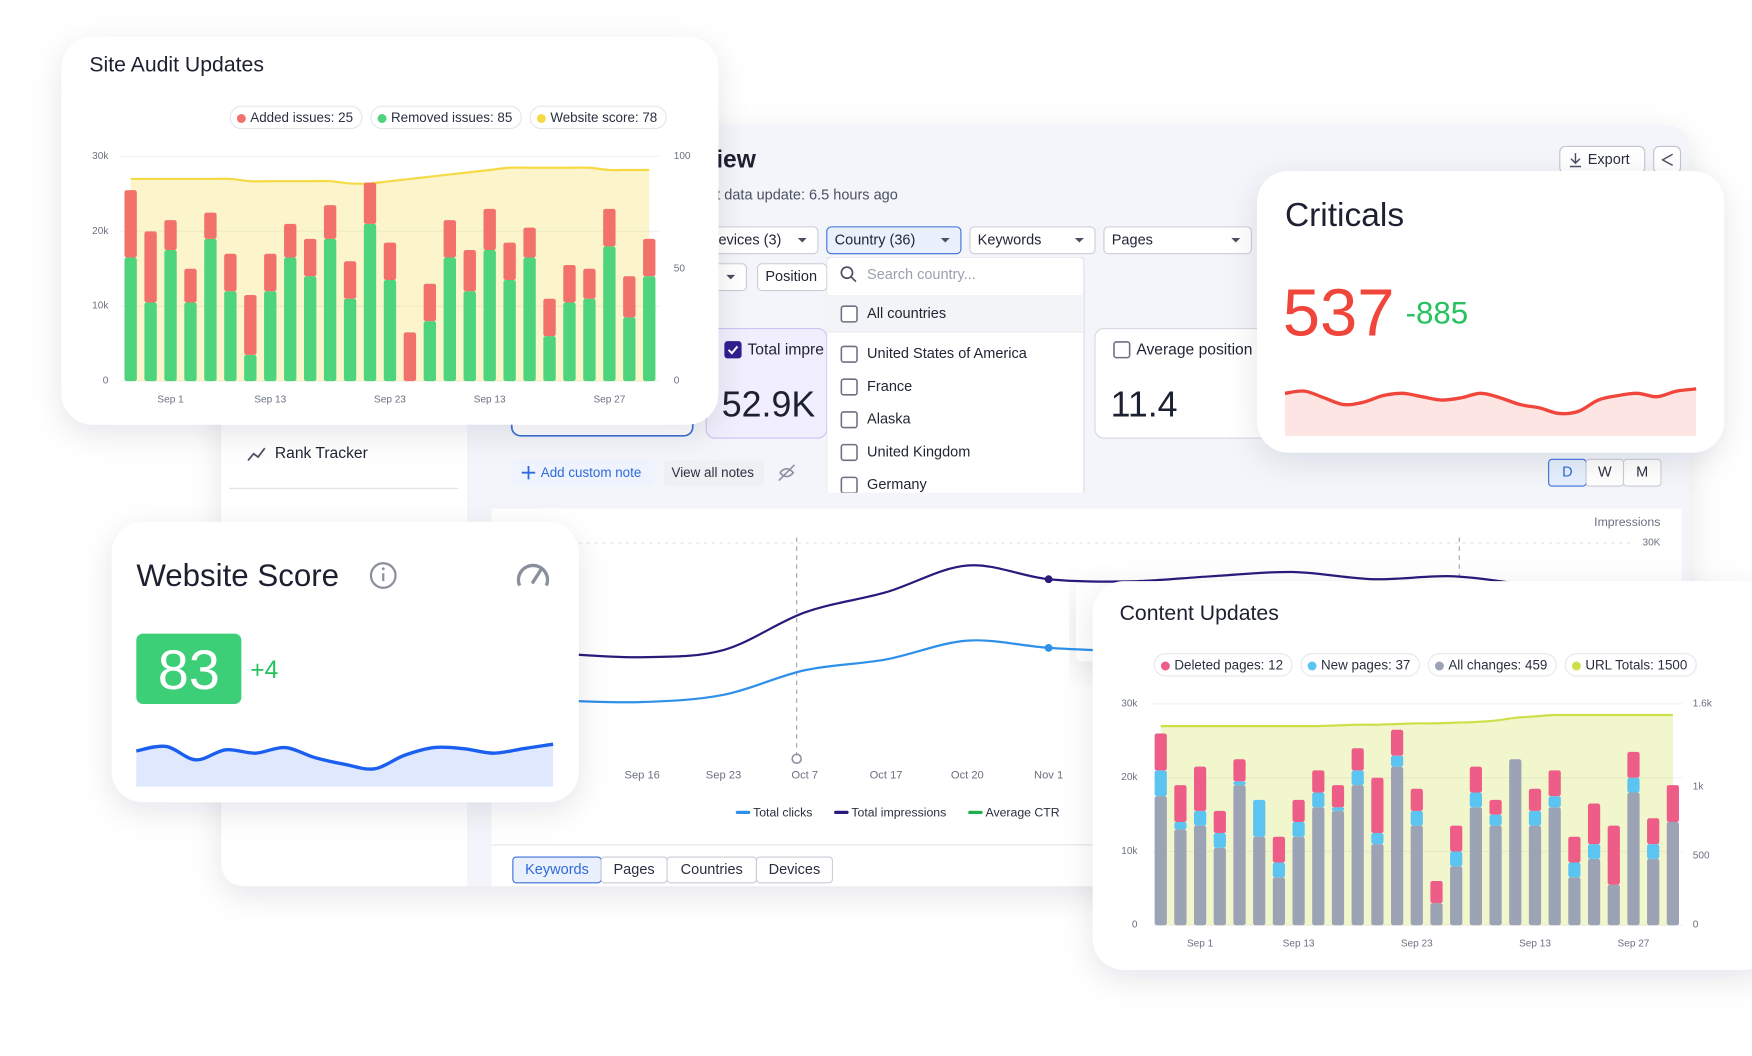 The image size is (1752, 1056). Describe the element at coordinates (918, 452) in the screenshot. I see `country-option: United Kingdom` at that location.